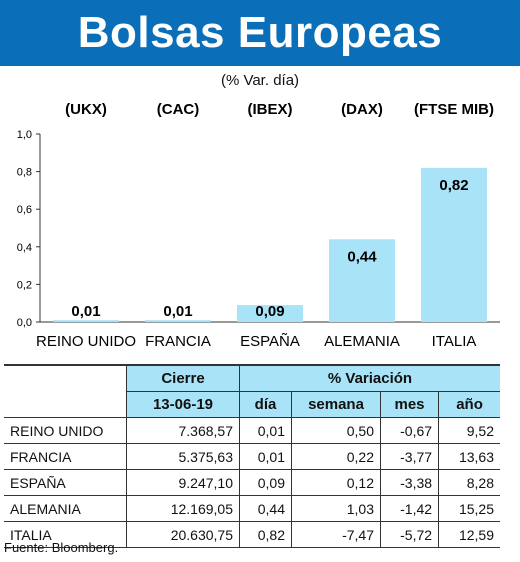 This screenshot has height=562, width=520. I want to click on row-mes: -3,77, so click(409, 456).